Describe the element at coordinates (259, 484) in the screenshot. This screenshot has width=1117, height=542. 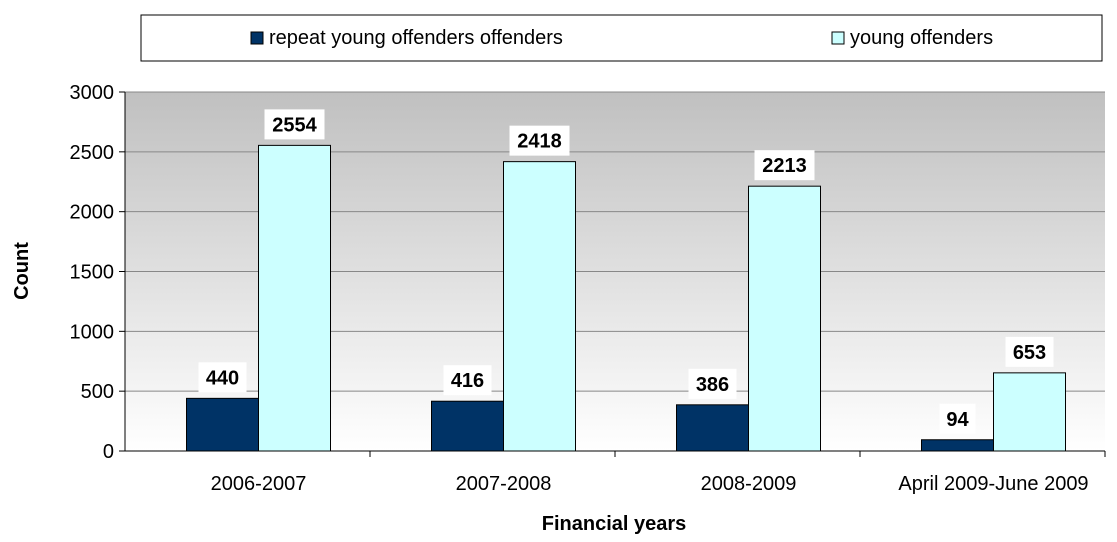
I see `x-tick-label: 2006-2007` at that location.